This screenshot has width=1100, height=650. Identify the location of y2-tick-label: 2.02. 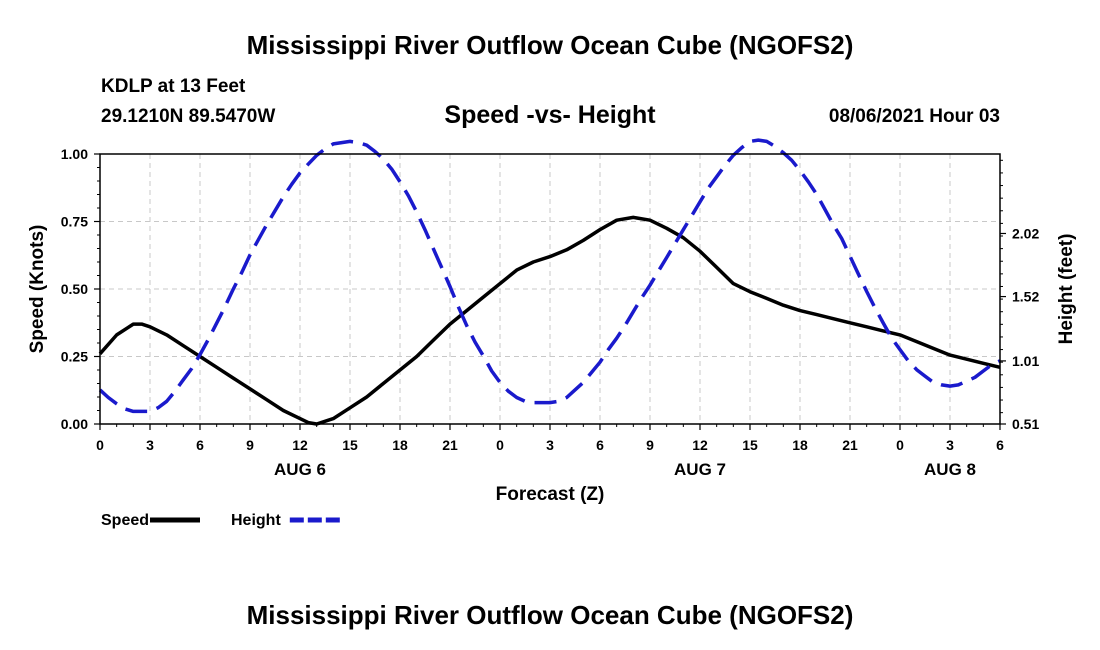
(1025, 233).